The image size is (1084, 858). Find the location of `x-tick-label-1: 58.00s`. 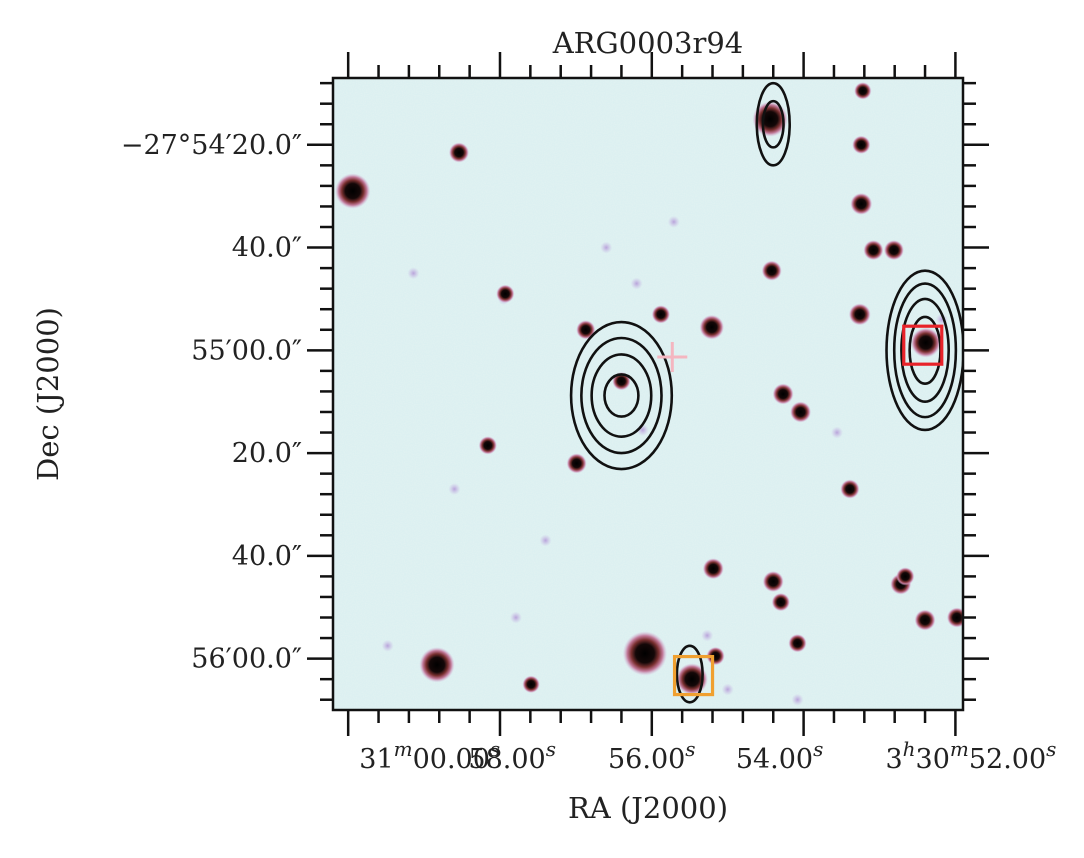

x-tick-label-1: 58.00s is located at coordinates (512, 756).